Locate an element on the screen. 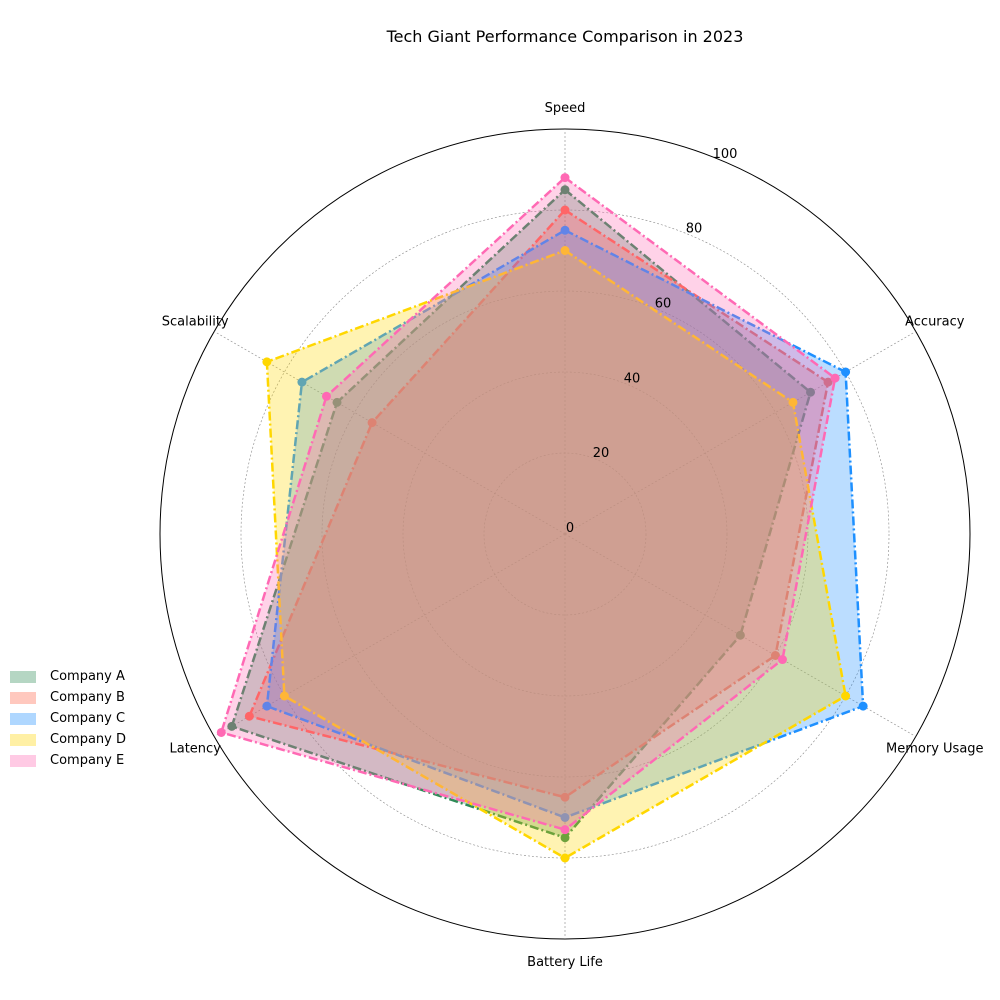 The height and width of the screenshot is (1000, 1000). legend-label: Company D is located at coordinates (88, 739).